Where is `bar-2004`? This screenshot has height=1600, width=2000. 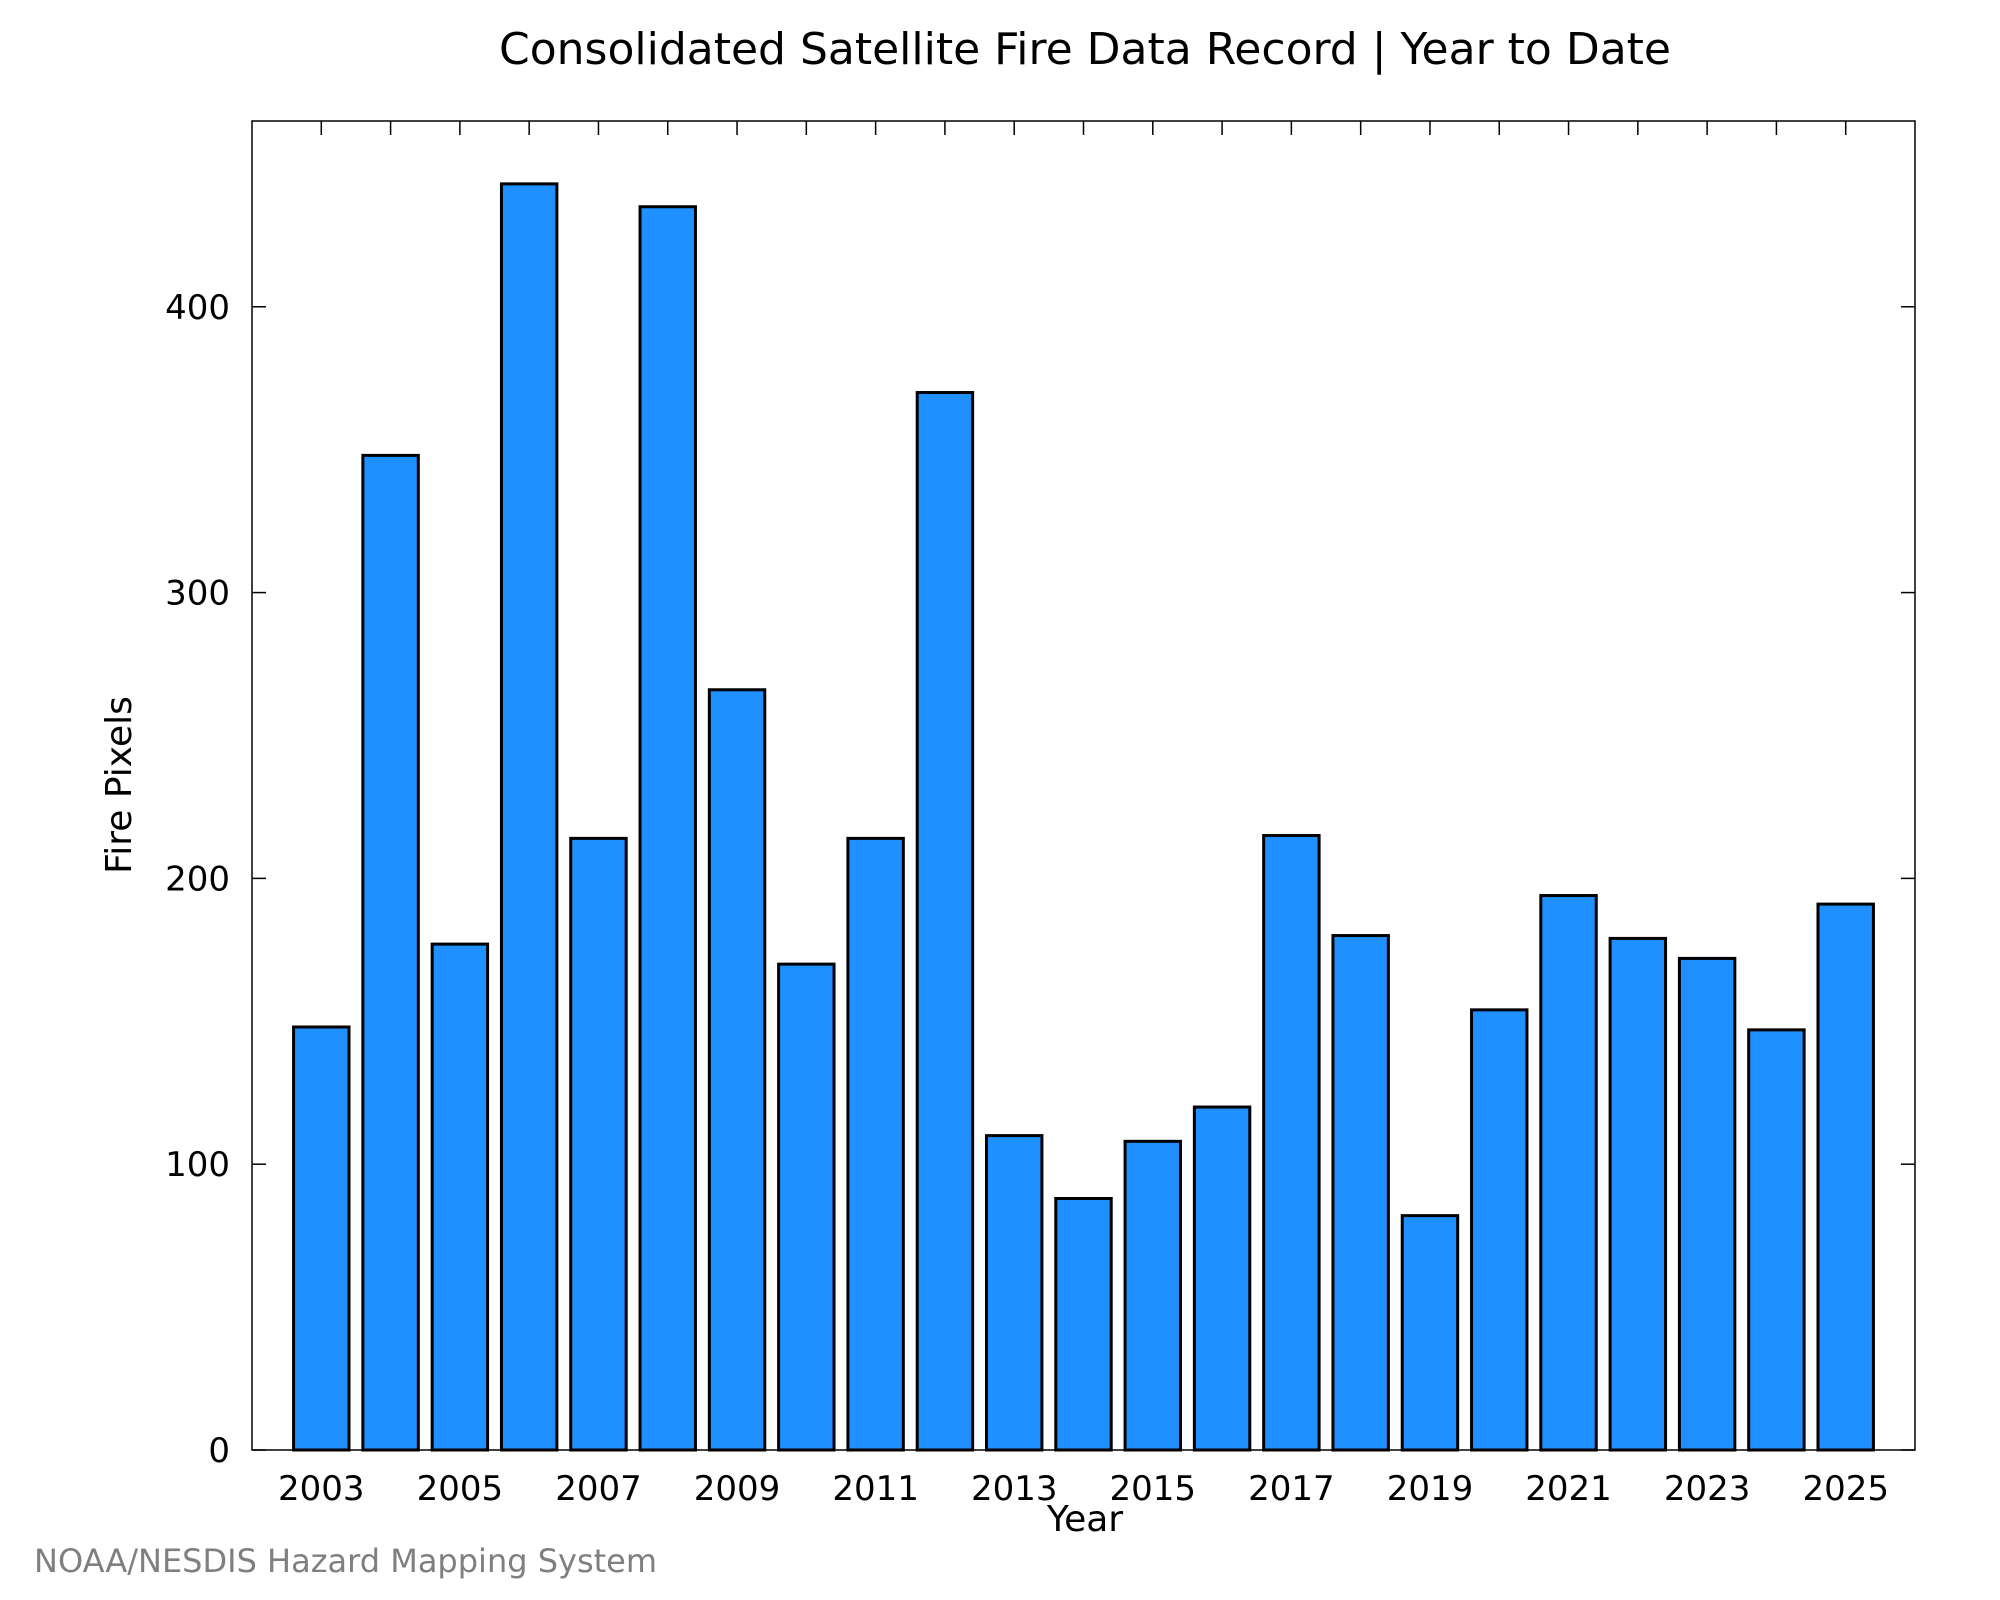
bar-2004 is located at coordinates (390, 952).